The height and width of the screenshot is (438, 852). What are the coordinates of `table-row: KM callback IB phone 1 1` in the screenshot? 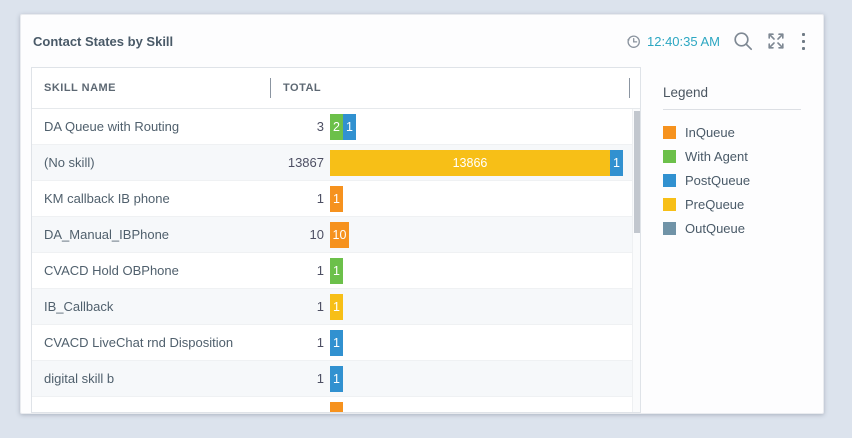 It's located at (336, 199).